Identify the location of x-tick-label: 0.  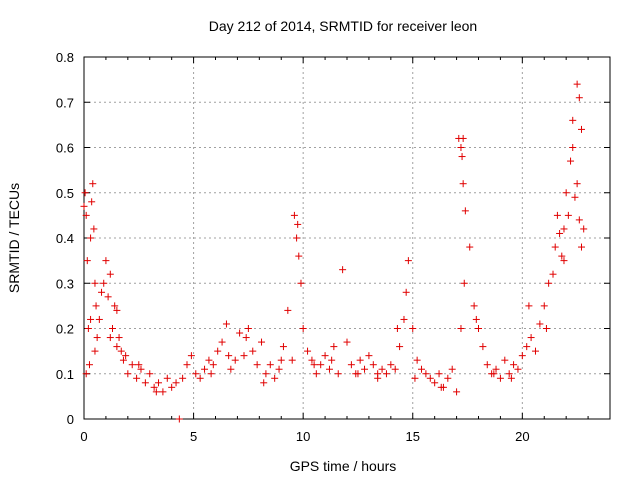
(83, 436).